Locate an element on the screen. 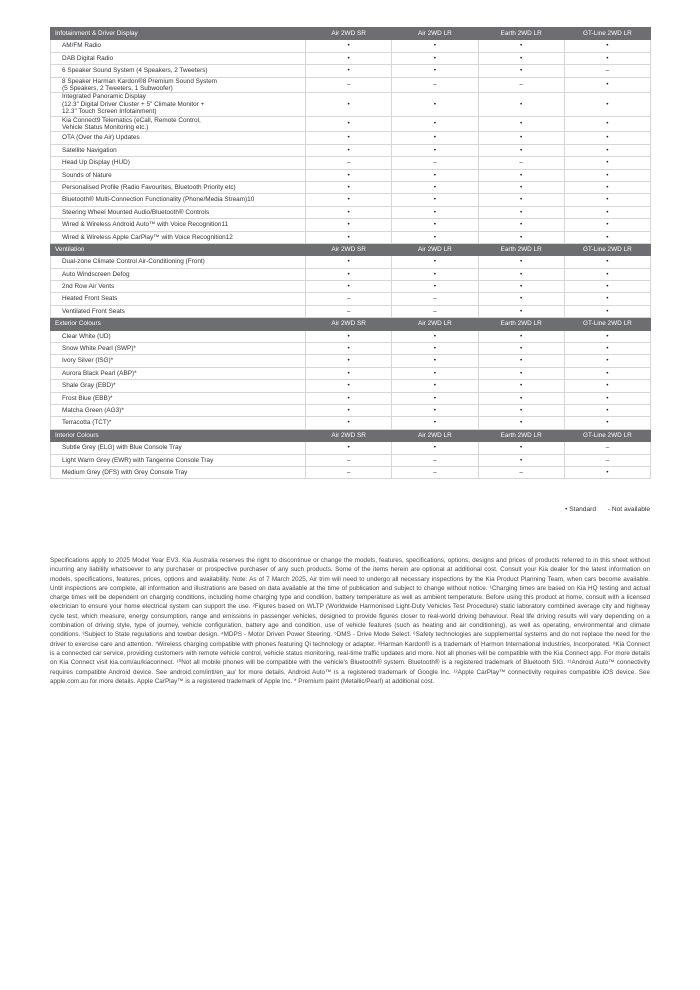 The image size is (700, 990). legend: • Standard - Not available is located at coordinates (602, 509).